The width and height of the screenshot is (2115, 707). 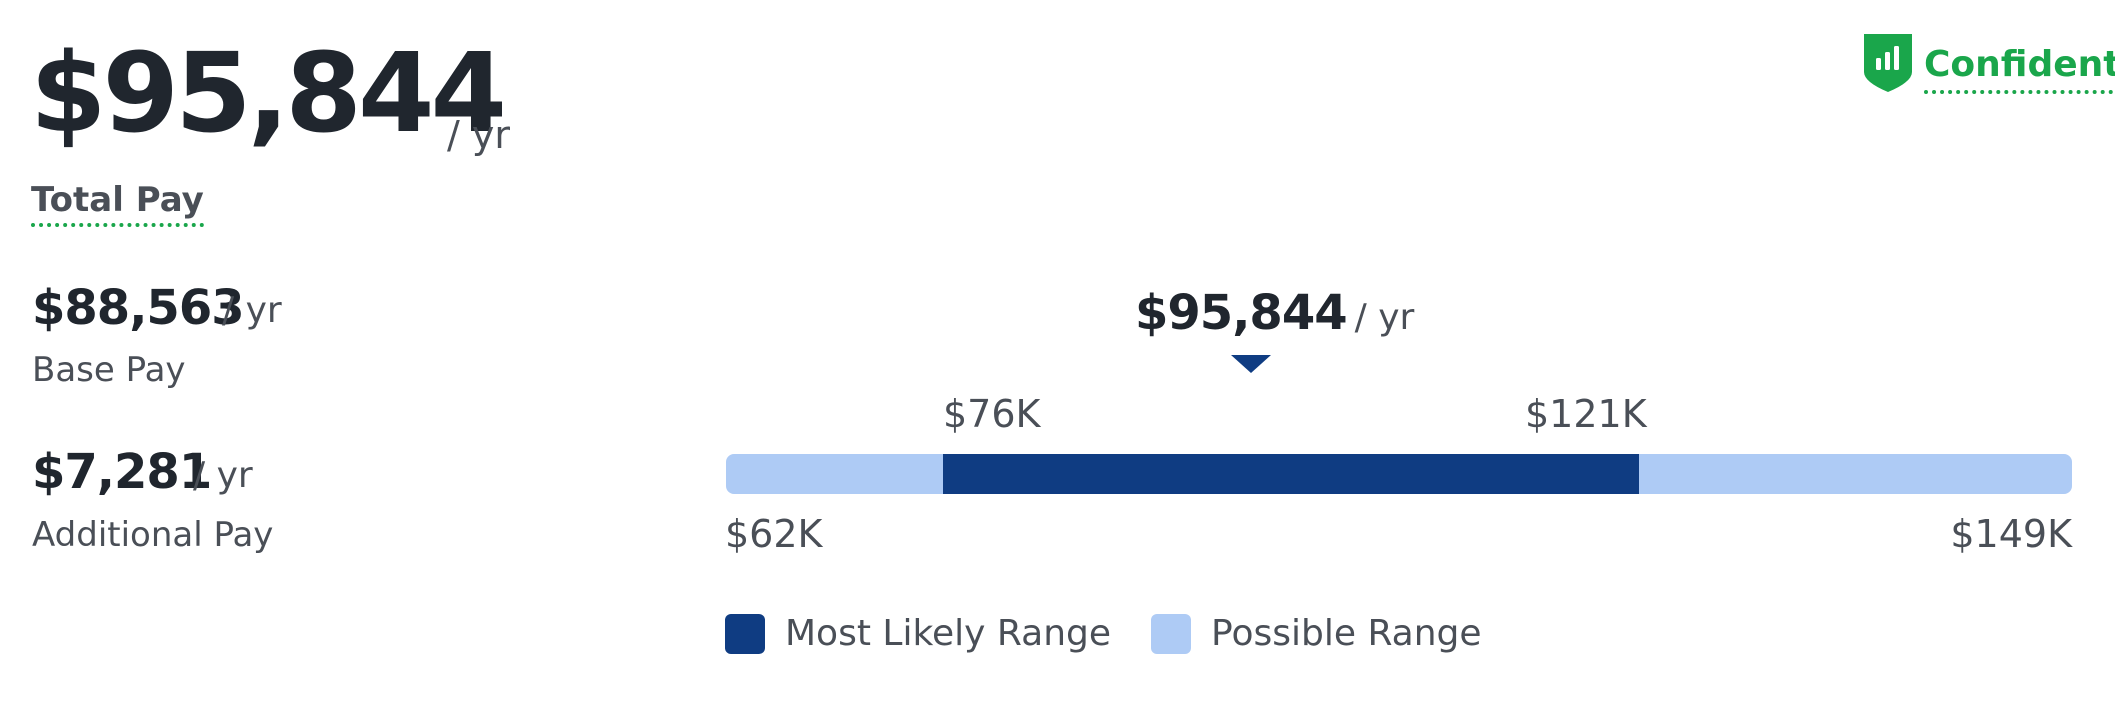 I want to click on likely-range-high-label: $121K, so click(x=1586, y=414).